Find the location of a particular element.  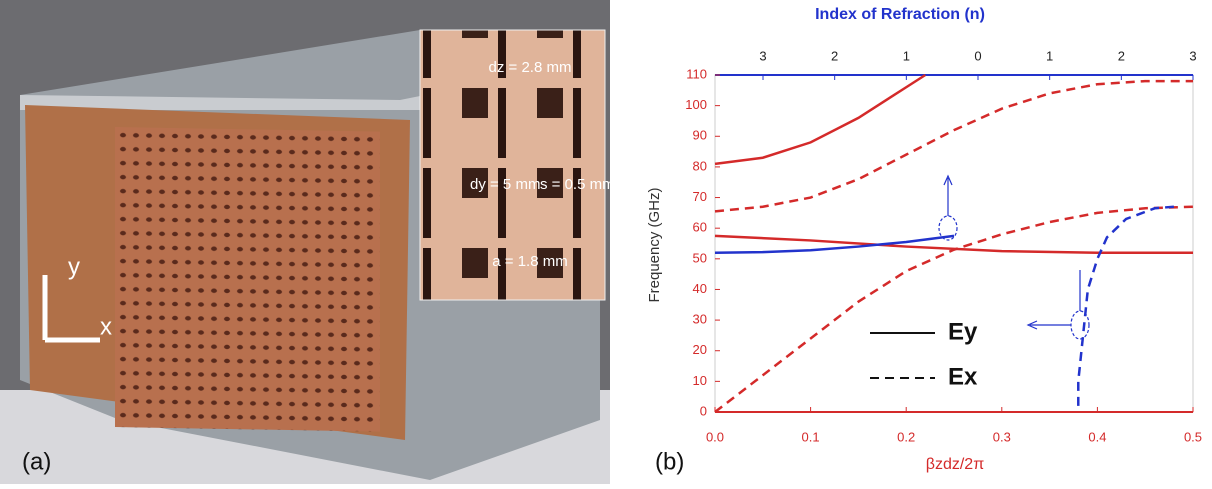

axis-letter: x is located at coordinates (106, 326).